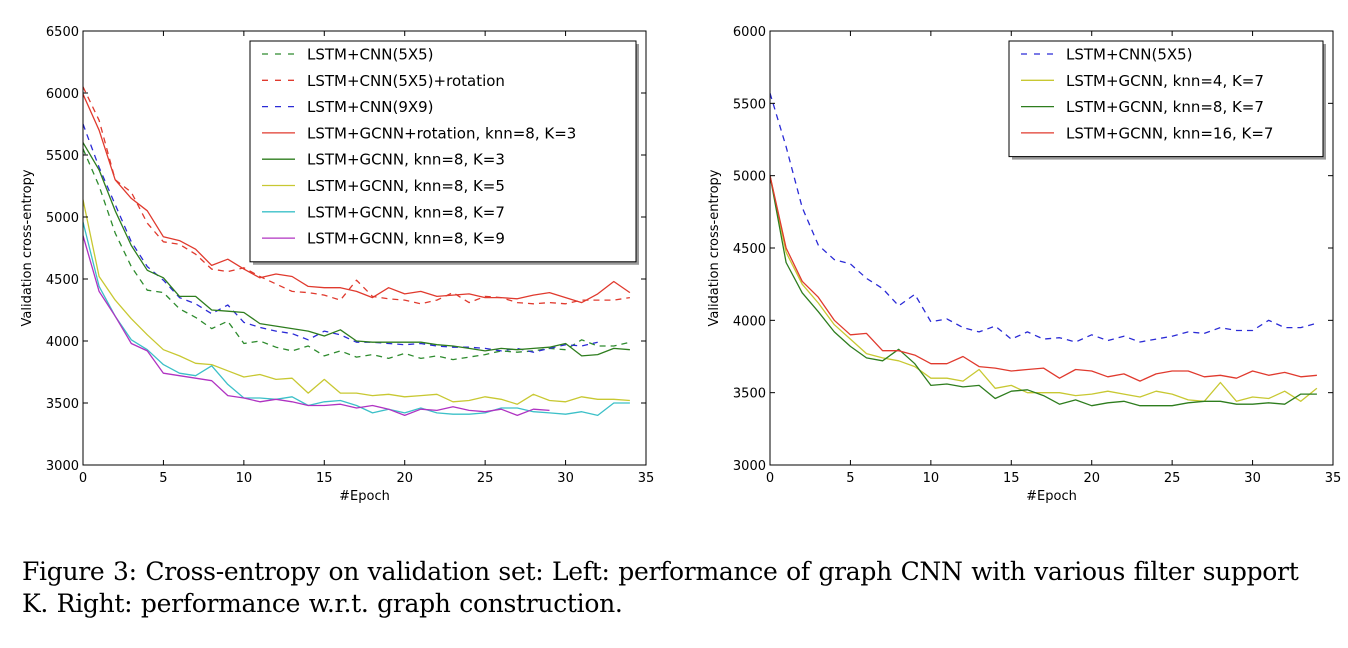 This screenshot has height=648, width=1348. Describe the element at coordinates (406, 81) in the screenshot. I see `left-legend-label-2: LSTM+CNN(5X5)+rotation` at that location.